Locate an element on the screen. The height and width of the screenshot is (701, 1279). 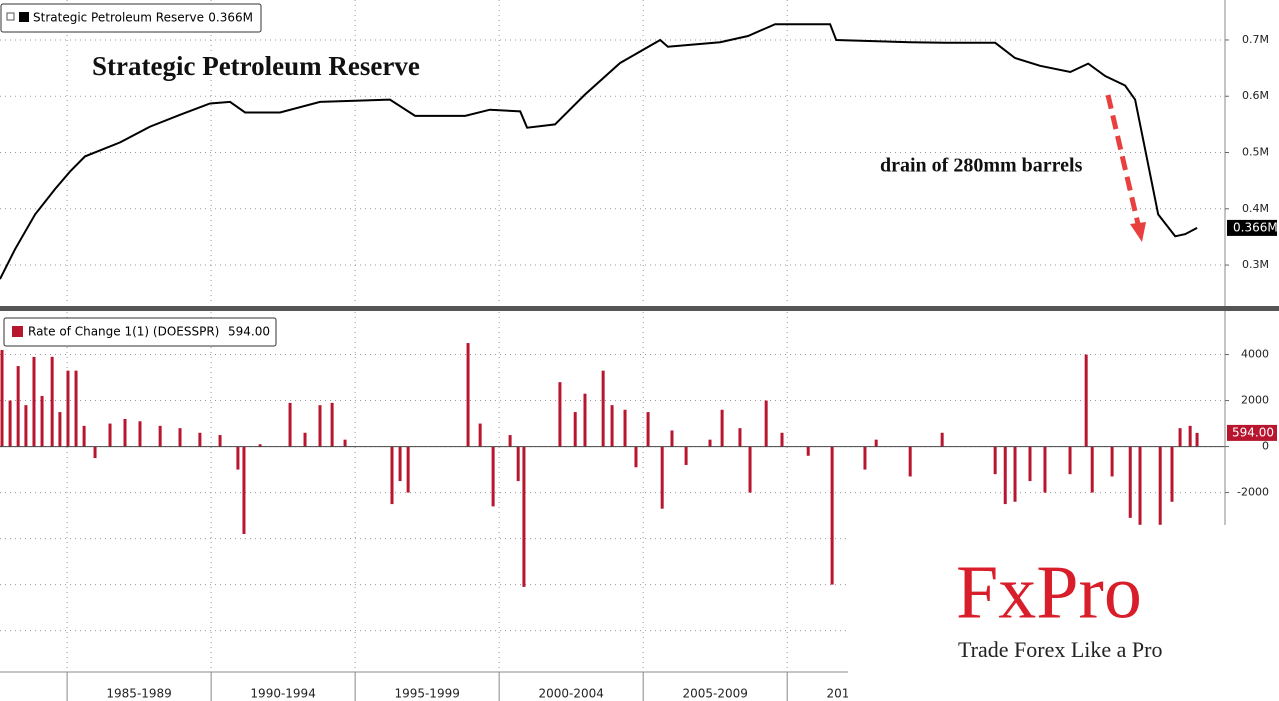
y-tick-label: 0.6M is located at coordinates (1255, 95).